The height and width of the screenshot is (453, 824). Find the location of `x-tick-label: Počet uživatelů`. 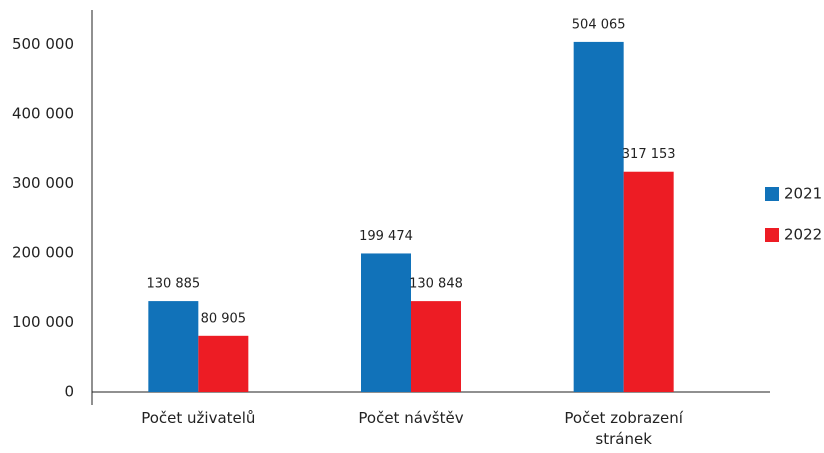

x-tick-label: Počet uživatelů is located at coordinates (198, 418).